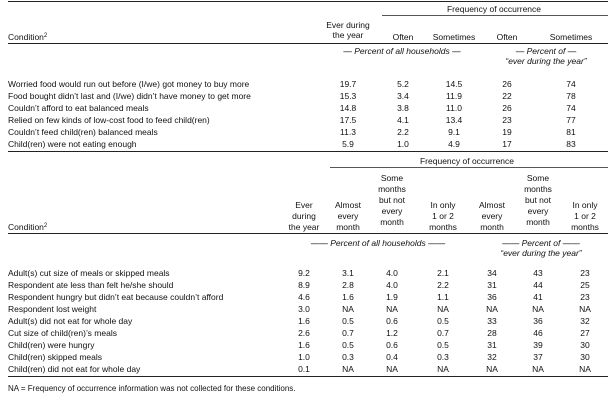 The image size is (611, 400). I want to click on t2-condition-heading: Condition2, so click(27, 227).